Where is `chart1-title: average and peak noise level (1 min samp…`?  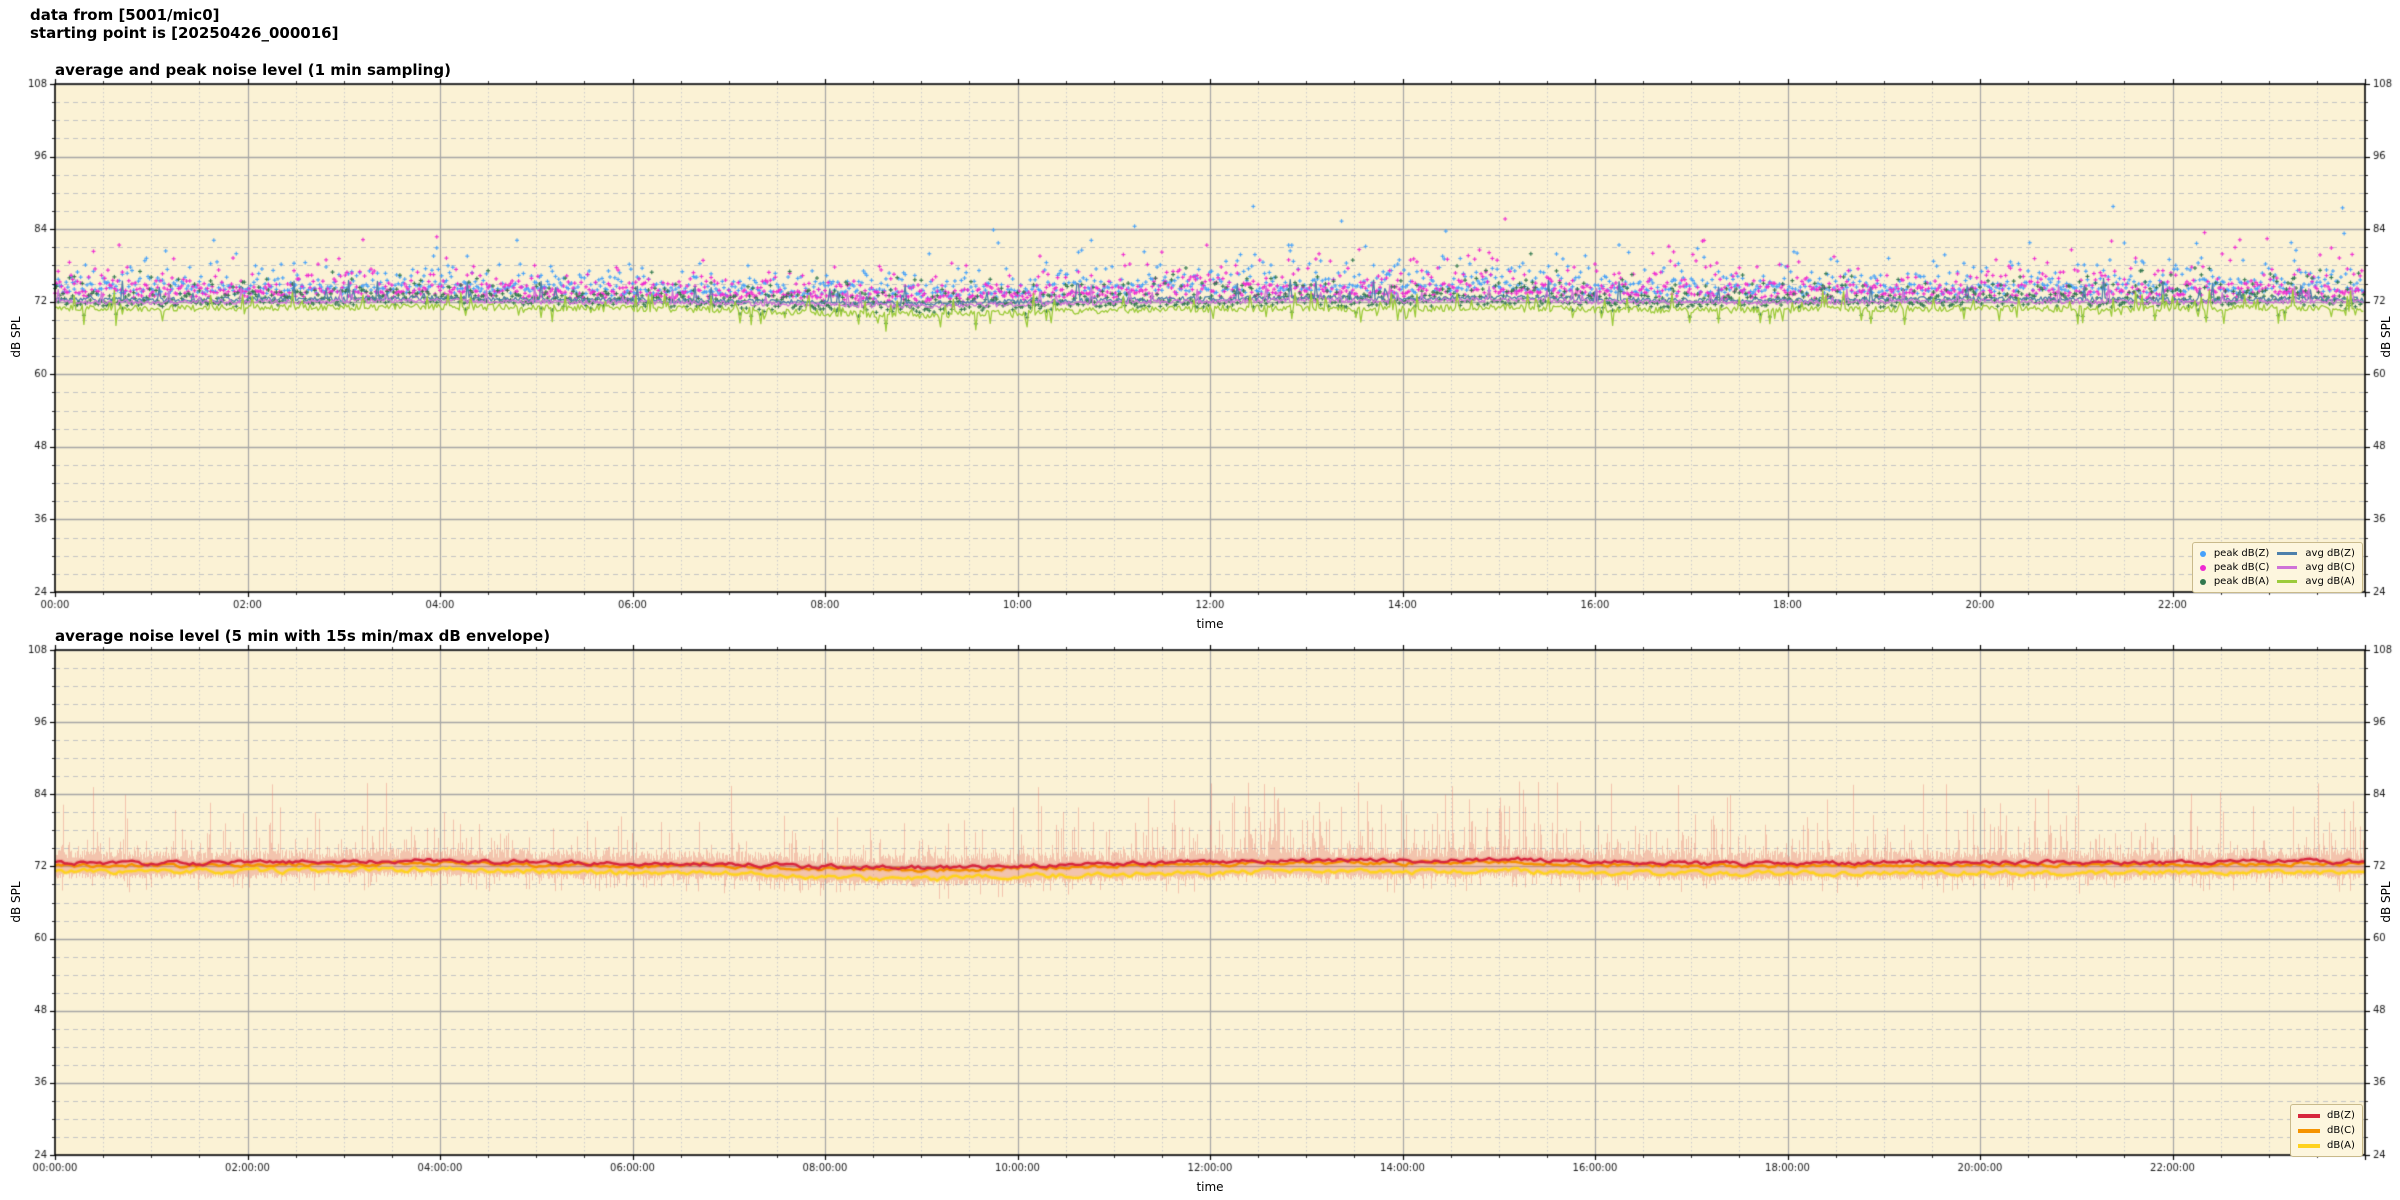
chart1-title: average and peak noise level (1 min samp… is located at coordinates (253, 70).